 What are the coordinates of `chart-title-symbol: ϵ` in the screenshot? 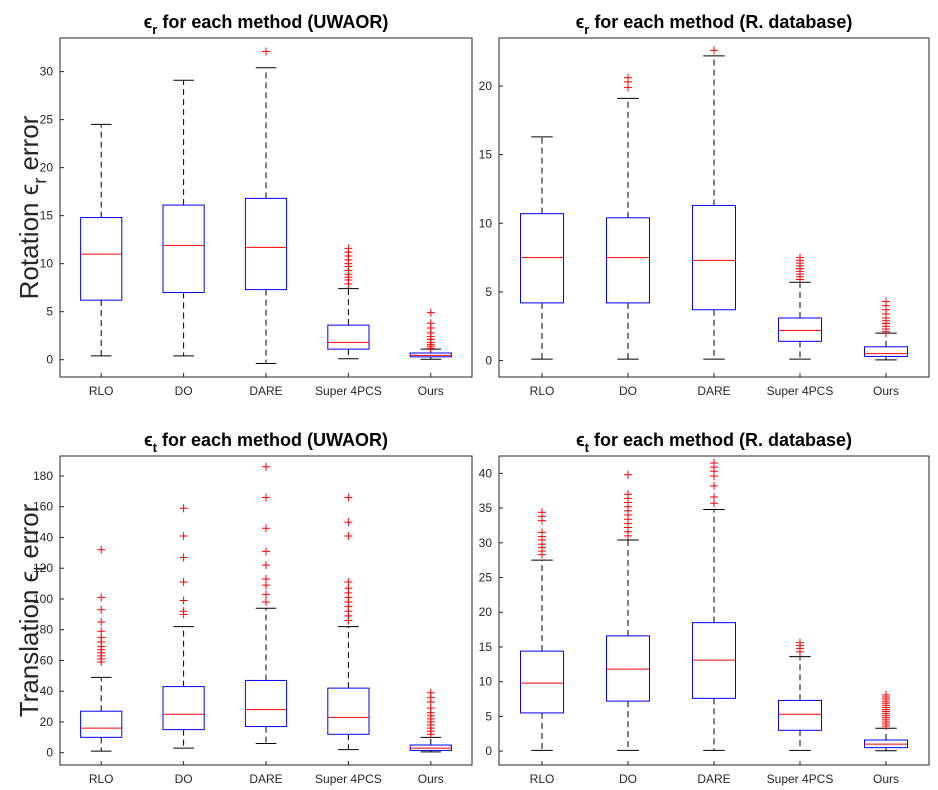 It's located at (580, 22).